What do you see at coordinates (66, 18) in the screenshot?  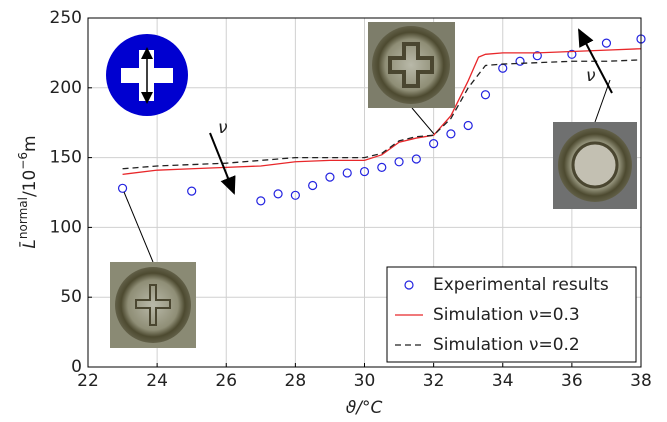 I see `y-tick-label: 250` at bounding box center [66, 18].